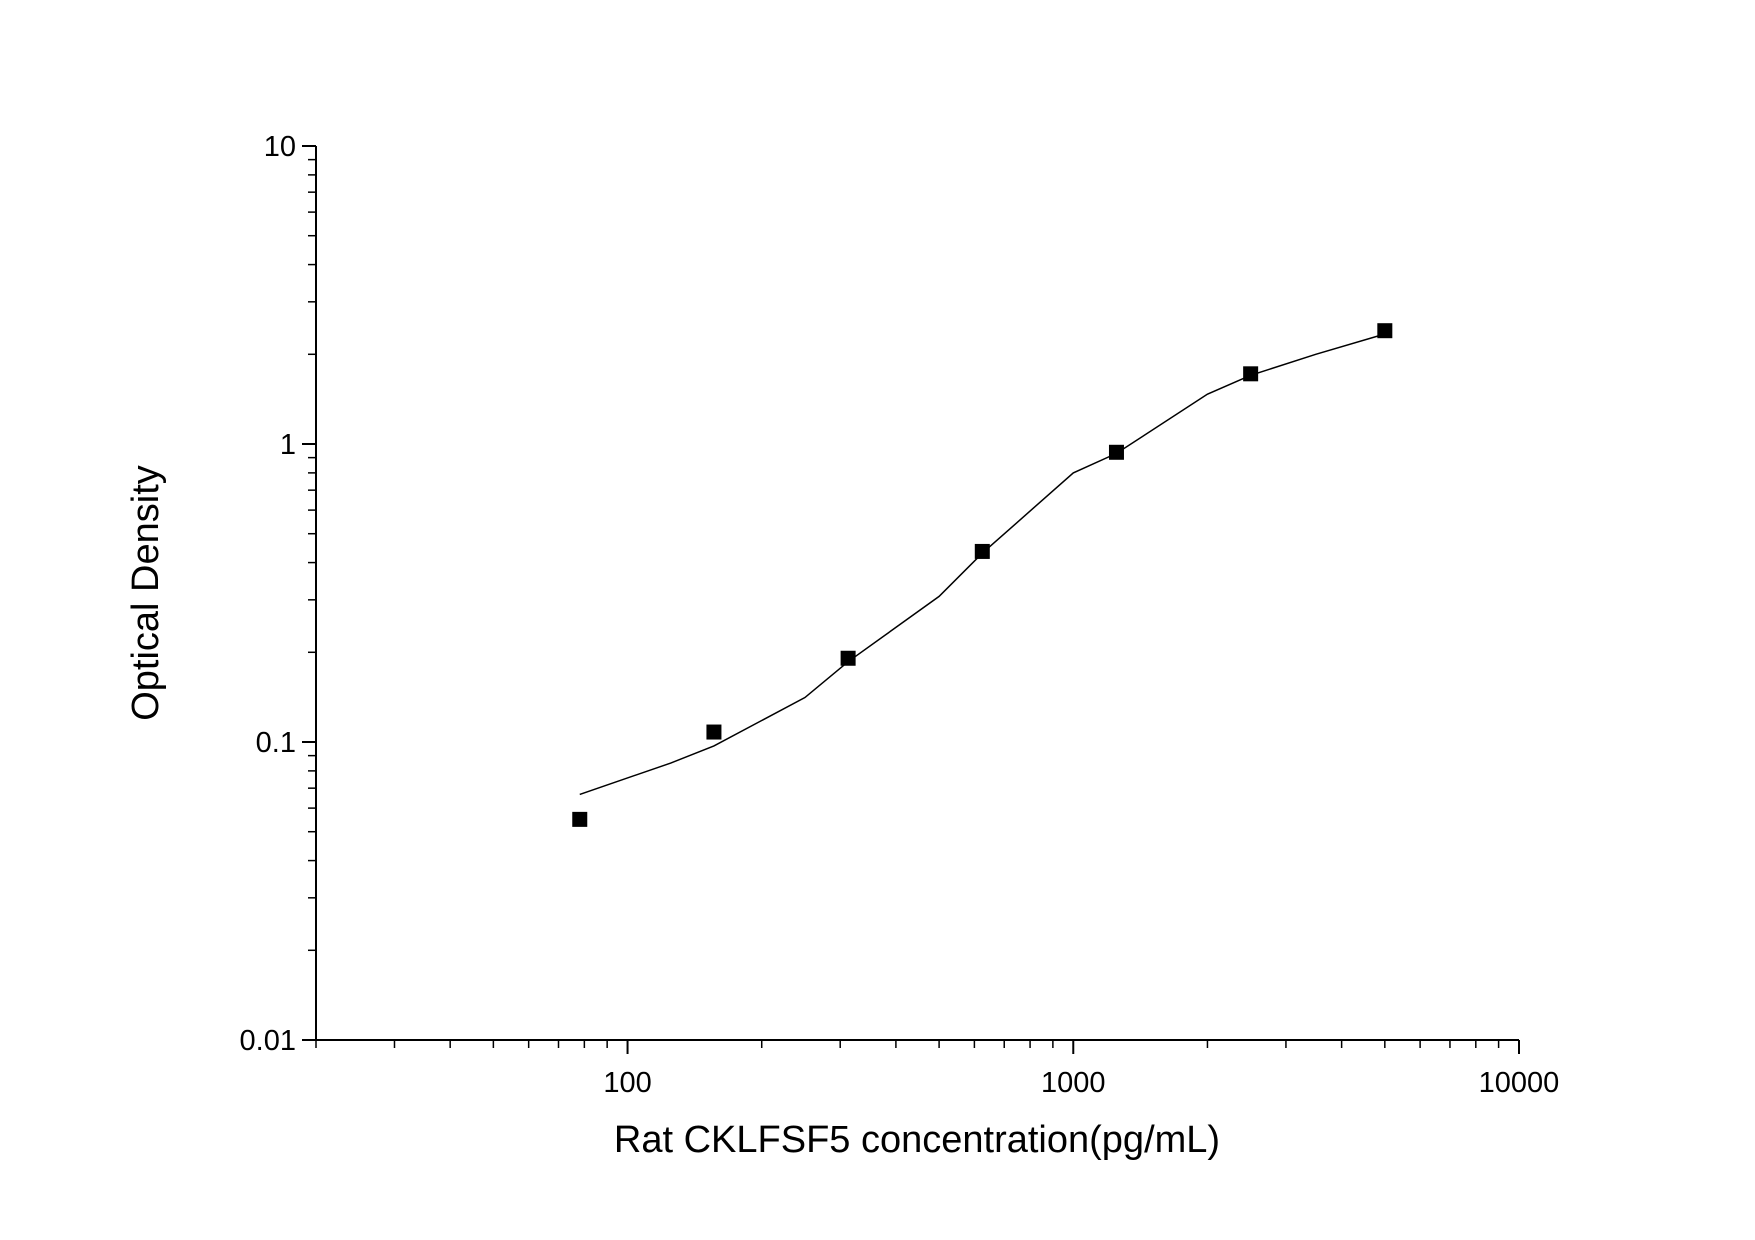 The height and width of the screenshot is (1240, 1755). What do you see at coordinates (1073, 1083) in the screenshot?
I see `x-tick-label: 1000` at bounding box center [1073, 1083].